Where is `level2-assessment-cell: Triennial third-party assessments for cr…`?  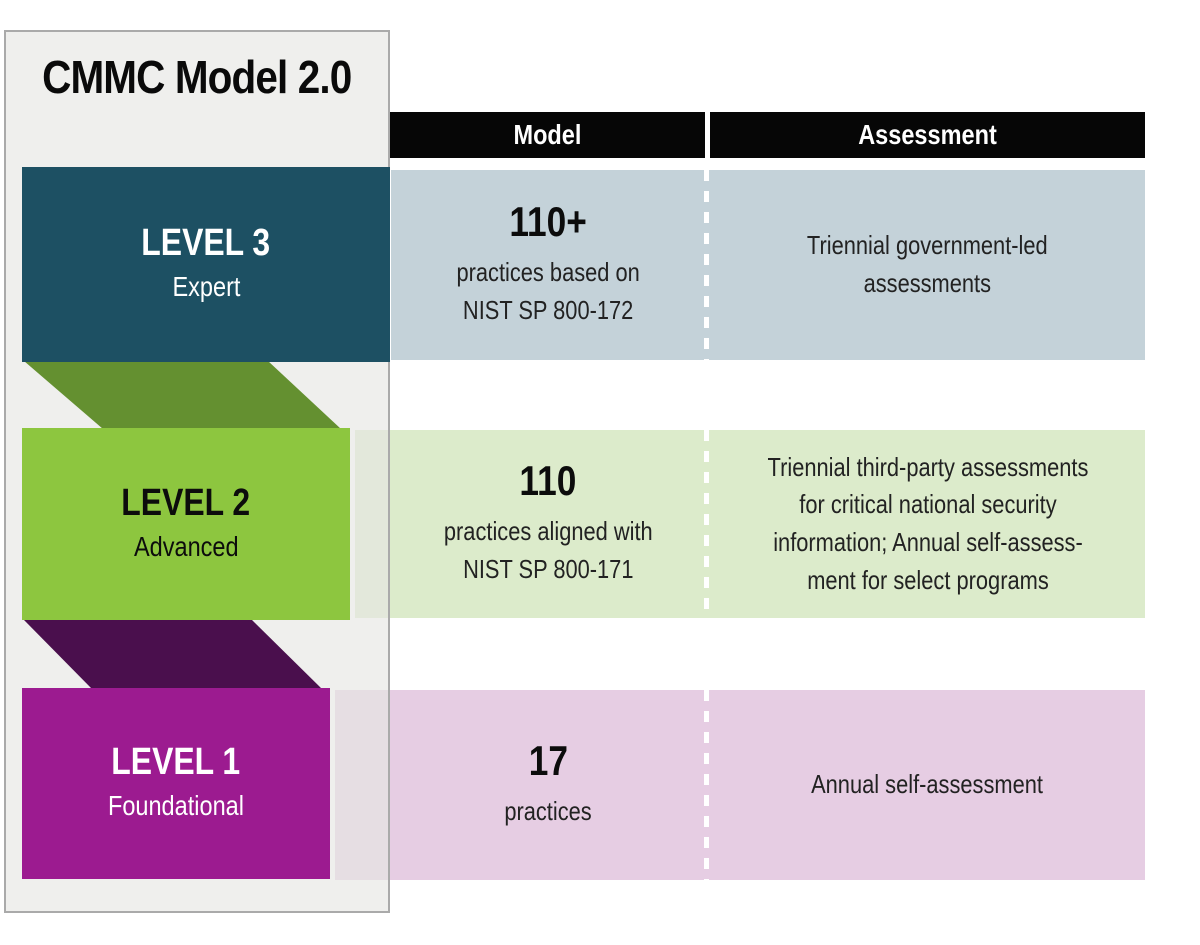
level2-assessment-cell: Triennial third-party assessments for cr… is located at coordinates (927, 524).